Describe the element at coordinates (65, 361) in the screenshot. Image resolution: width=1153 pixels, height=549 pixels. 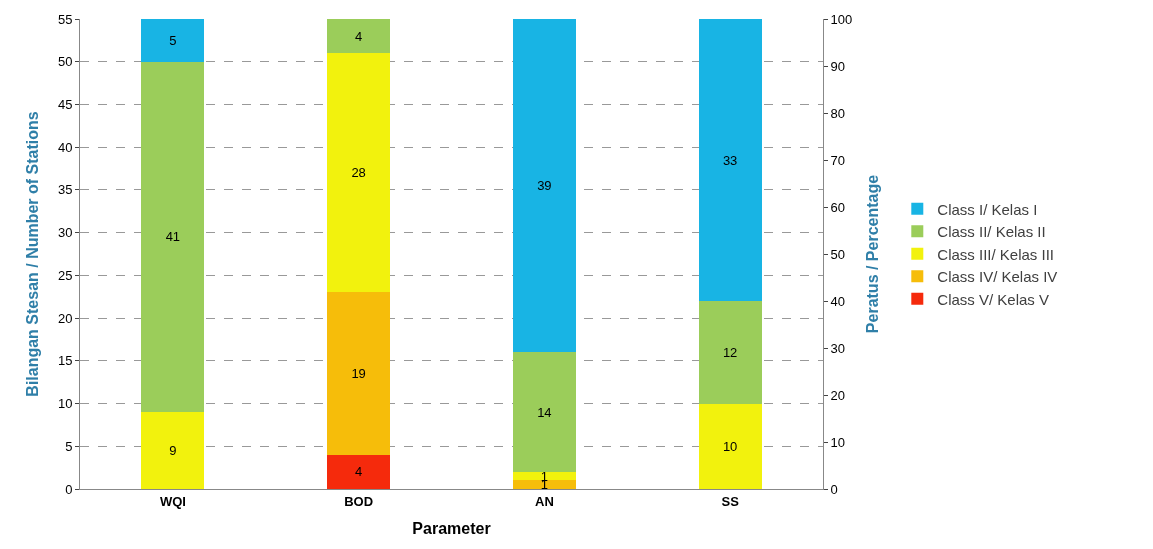
I see `y-tick-label: 15` at that location.